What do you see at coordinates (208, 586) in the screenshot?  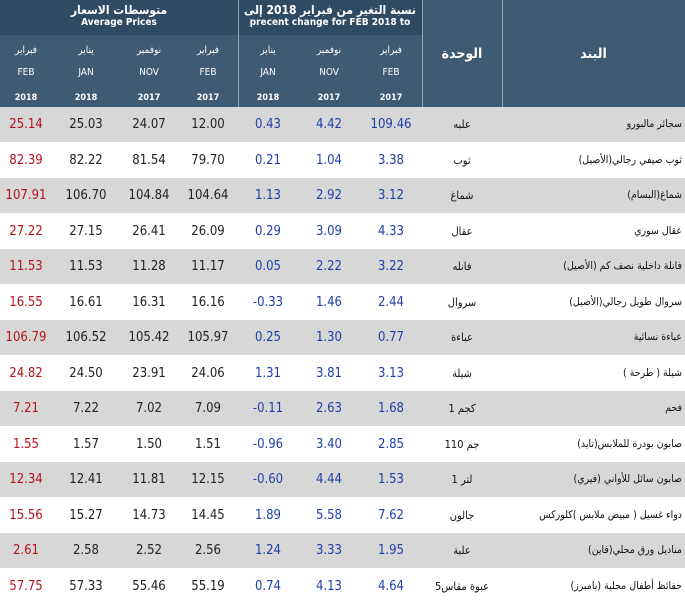 I see `value-cell: 55.19` at bounding box center [208, 586].